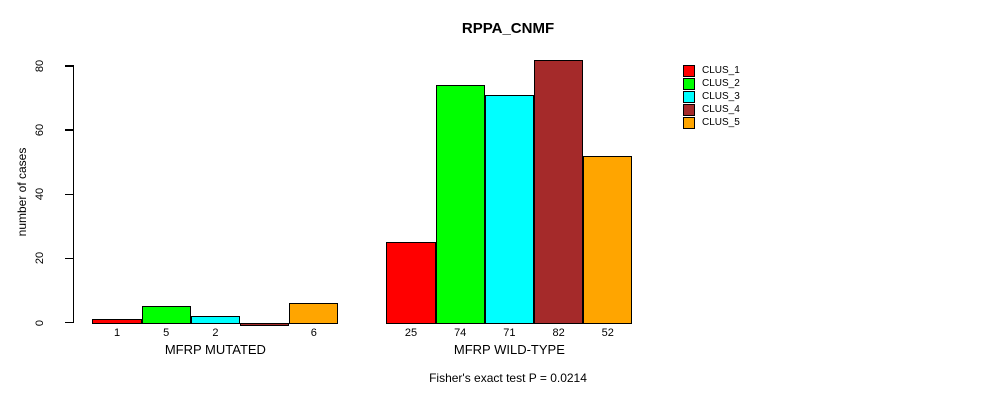 The width and height of the screenshot is (990, 400). Describe the element at coordinates (721, 83) in the screenshot. I see `legend-label: CLUS_2` at that location.